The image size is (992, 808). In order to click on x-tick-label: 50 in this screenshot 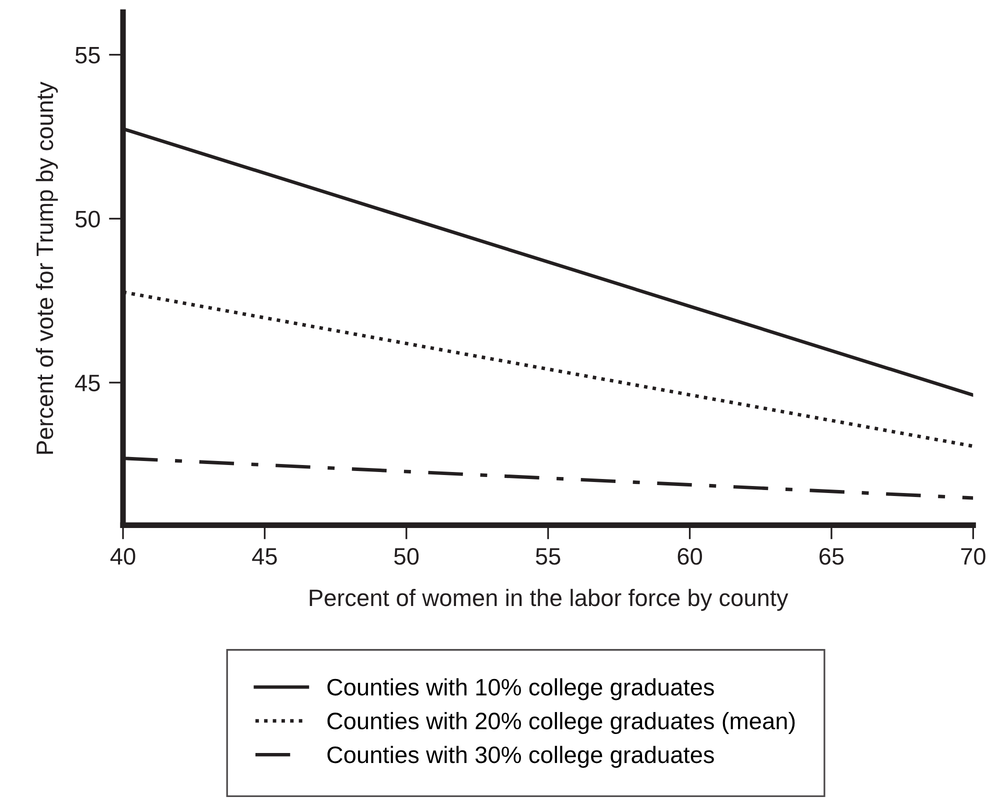, I will do `click(406, 556)`.